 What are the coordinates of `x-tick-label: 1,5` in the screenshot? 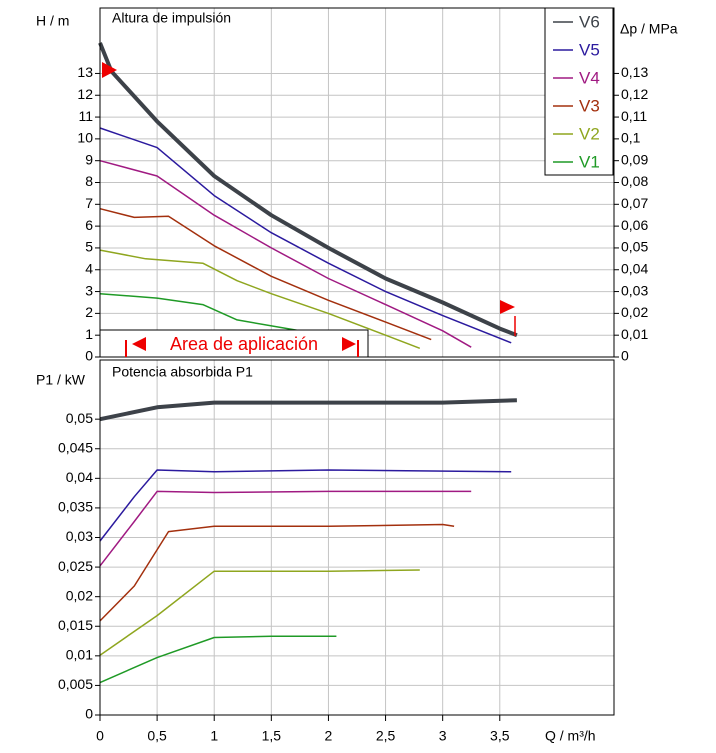 It's located at (272, 736).